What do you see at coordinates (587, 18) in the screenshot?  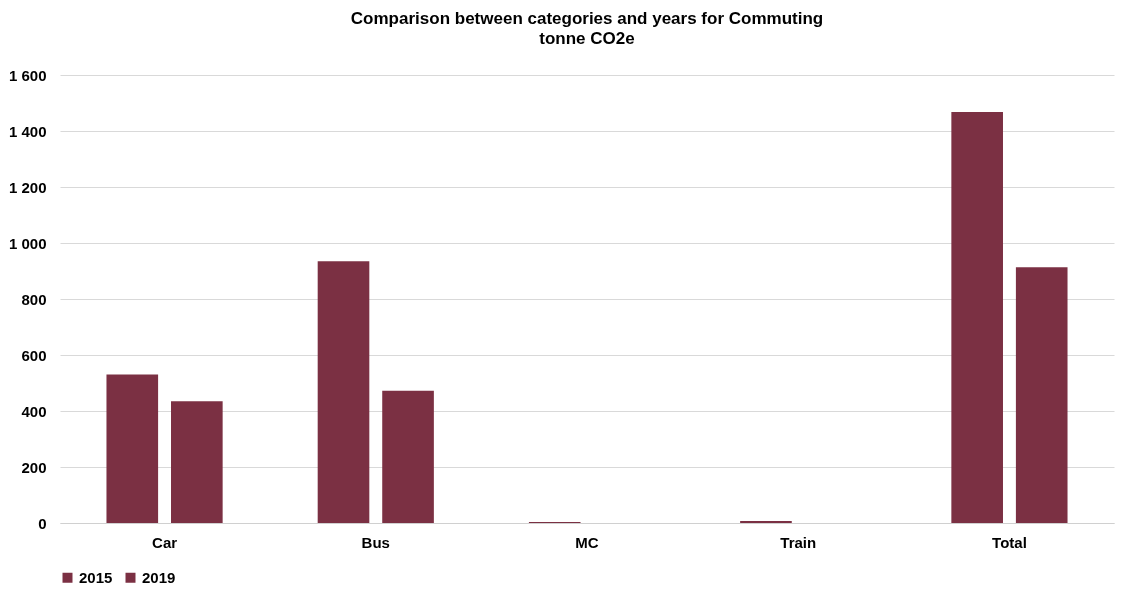 I see `chart-title: Comparison between categories and years for Commuting` at bounding box center [587, 18].